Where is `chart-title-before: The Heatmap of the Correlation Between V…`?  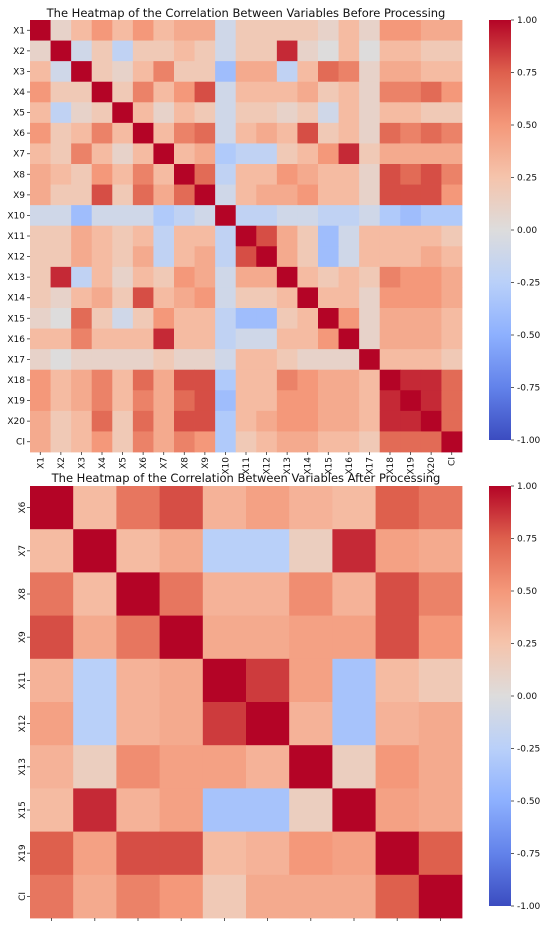
chart-title-before: The Heatmap of the Correlation Between V… is located at coordinates (246, 13).